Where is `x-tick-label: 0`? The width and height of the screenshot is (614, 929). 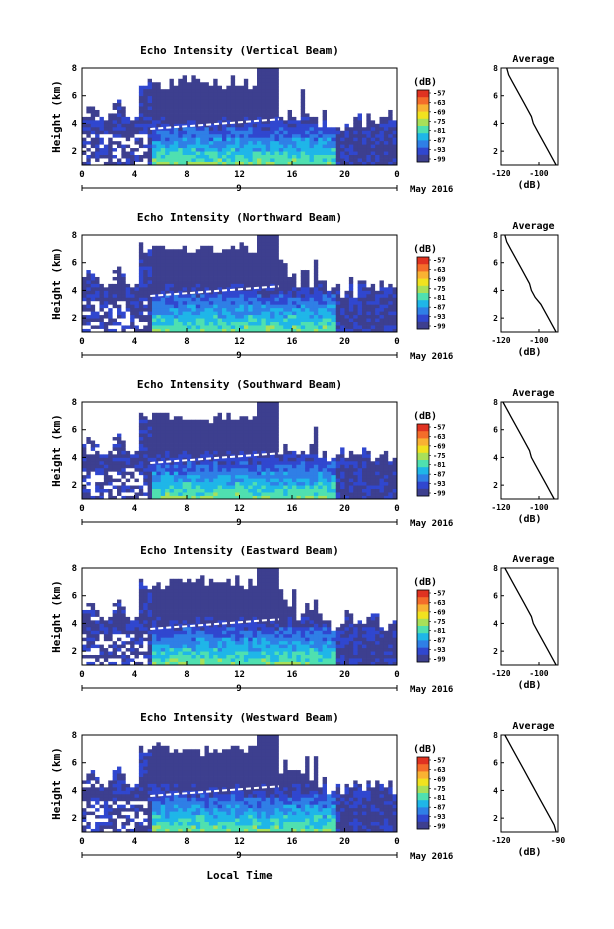 x-tick-label: 0 is located at coordinates (396, 175).